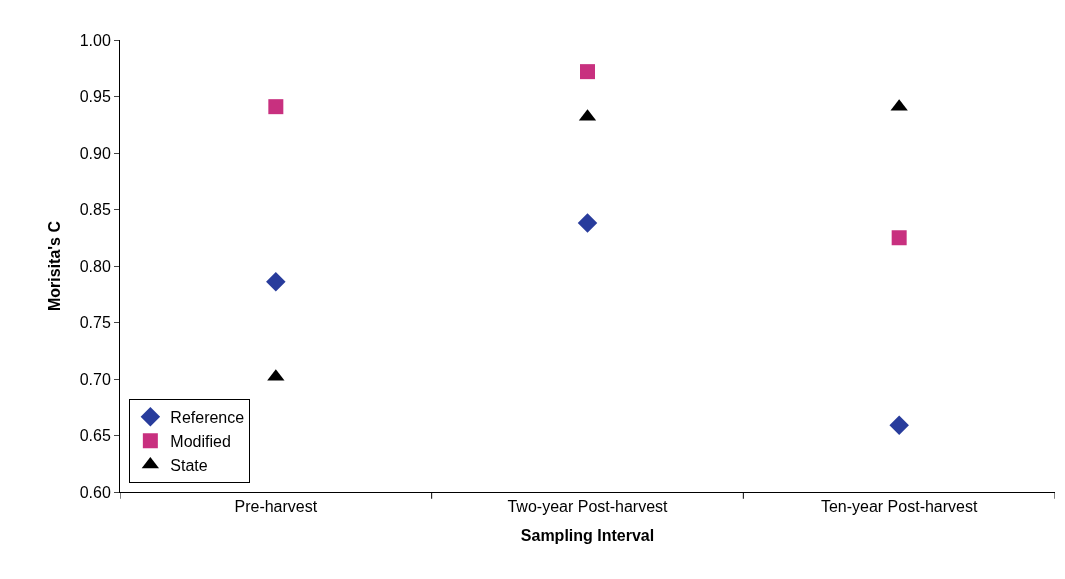 The height and width of the screenshot is (579, 1065). Describe the element at coordinates (588, 507) in the screenshot. I see `x-tick-label: Two-year Post-harvest` at that location.